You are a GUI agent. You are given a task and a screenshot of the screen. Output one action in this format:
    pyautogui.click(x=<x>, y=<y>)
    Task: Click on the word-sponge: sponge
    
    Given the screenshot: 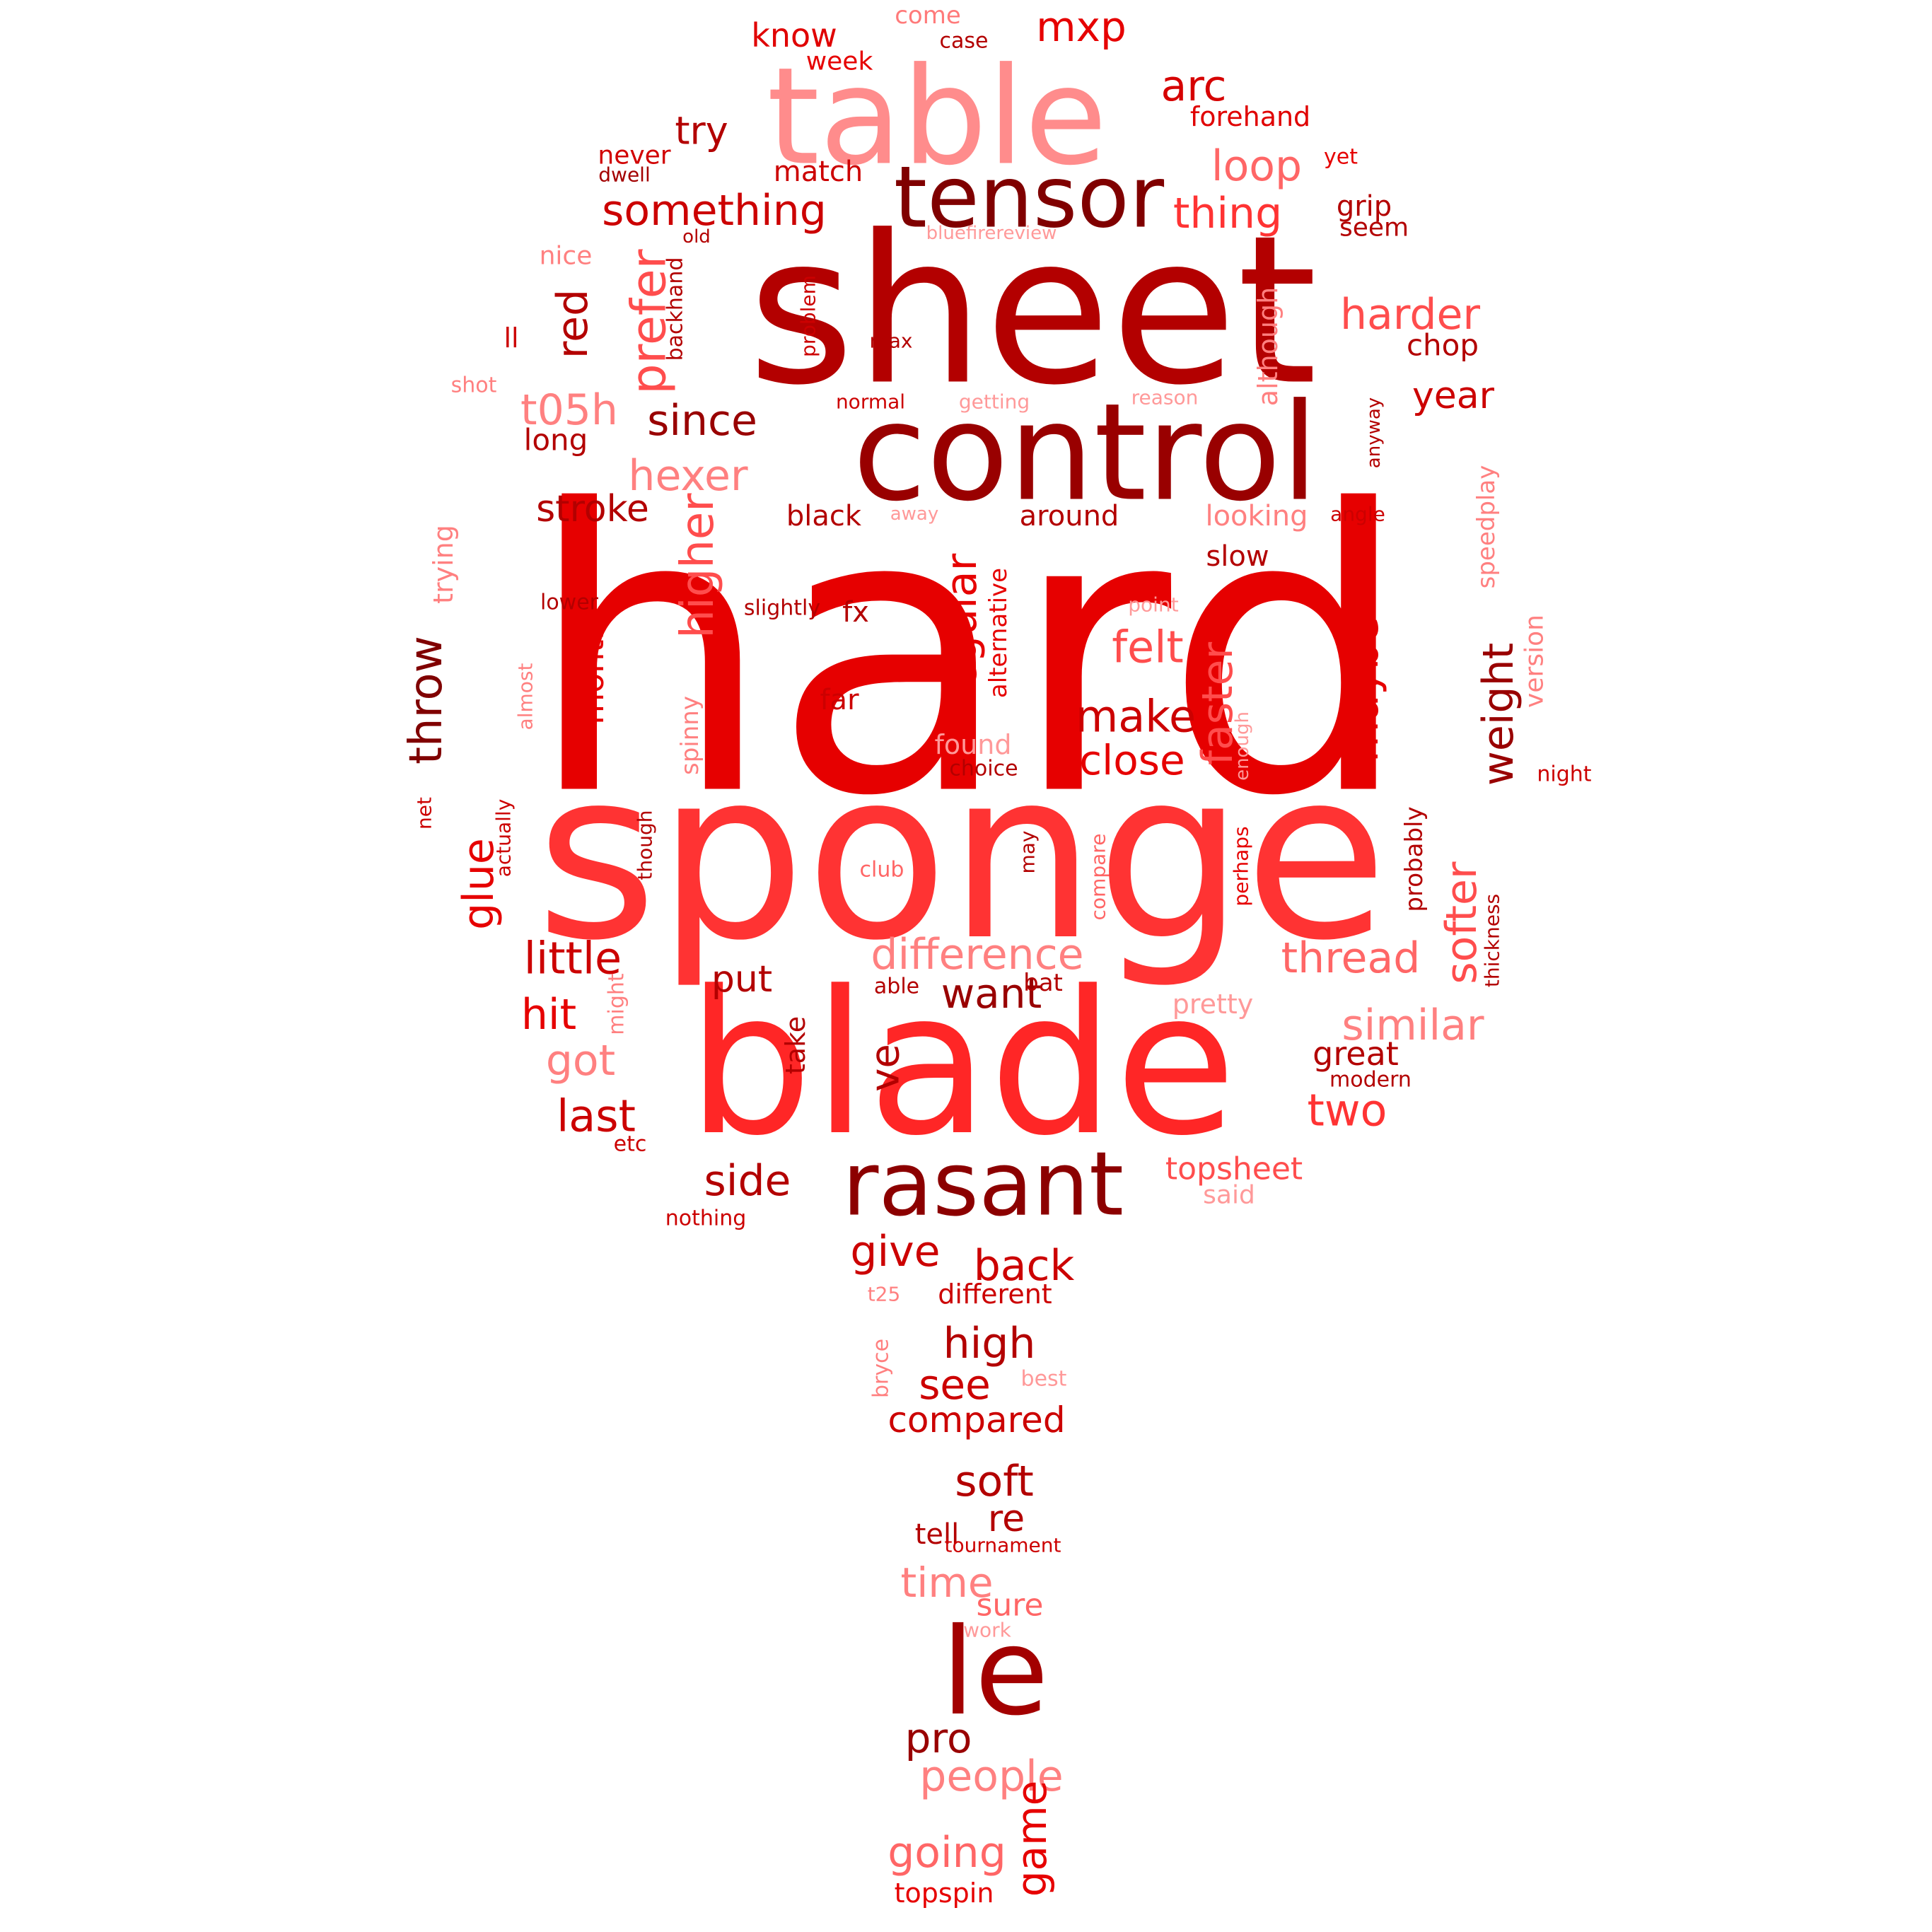 What is the action you would take?
    pyautogui.click(x=962, y=855)
    